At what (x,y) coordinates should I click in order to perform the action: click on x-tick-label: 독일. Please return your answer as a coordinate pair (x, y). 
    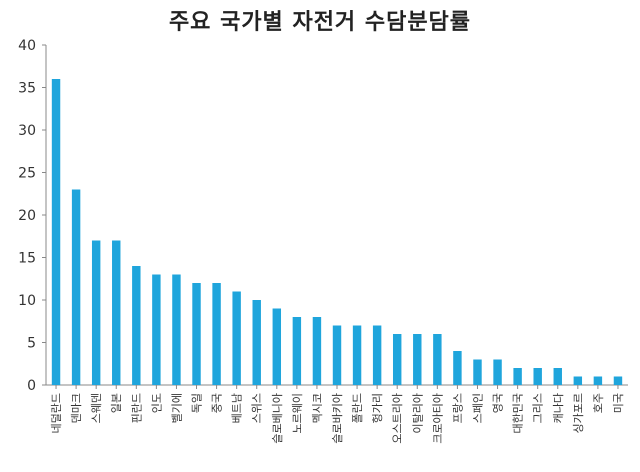
    Looking at the image, I should click on (197, 403).